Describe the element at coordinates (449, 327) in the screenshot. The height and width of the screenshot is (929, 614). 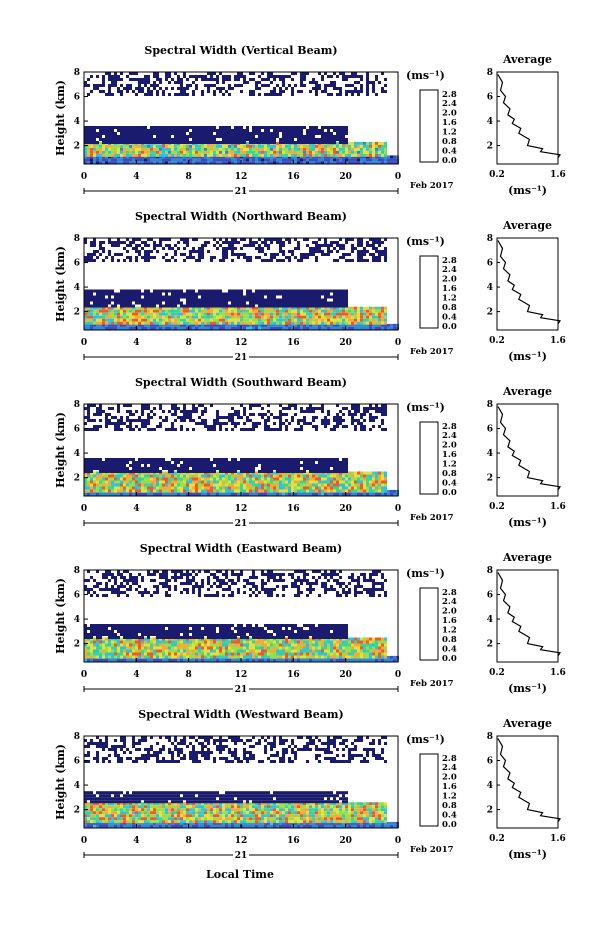
I see `colorbar-tick-label: 0.0` at that location.